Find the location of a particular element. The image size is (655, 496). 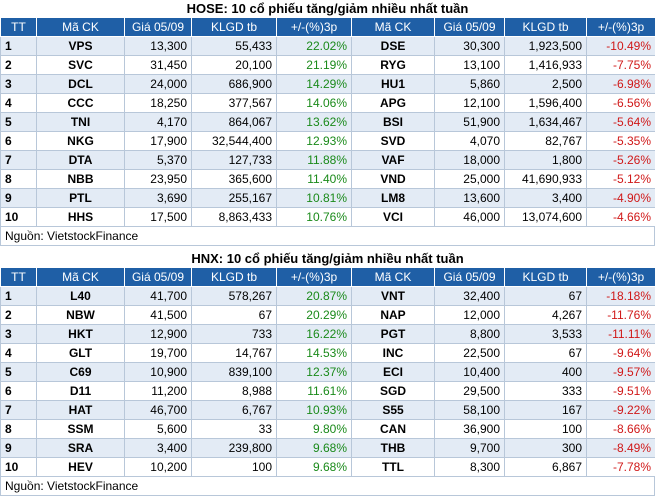

loser-price: 8,800 is located at coordinates (470, 334).